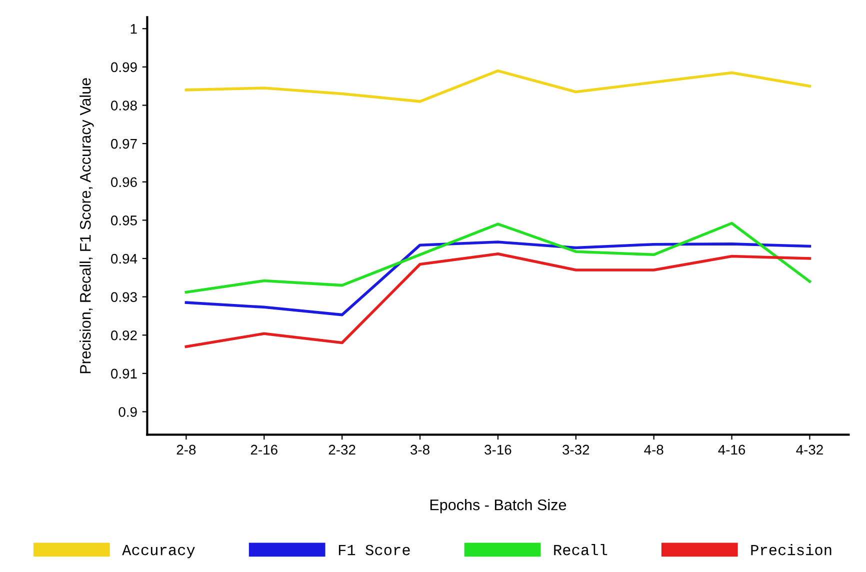 This screenshot has height=572, width=866. I want to click on legend-label: Accuracy, so click(158, 551).